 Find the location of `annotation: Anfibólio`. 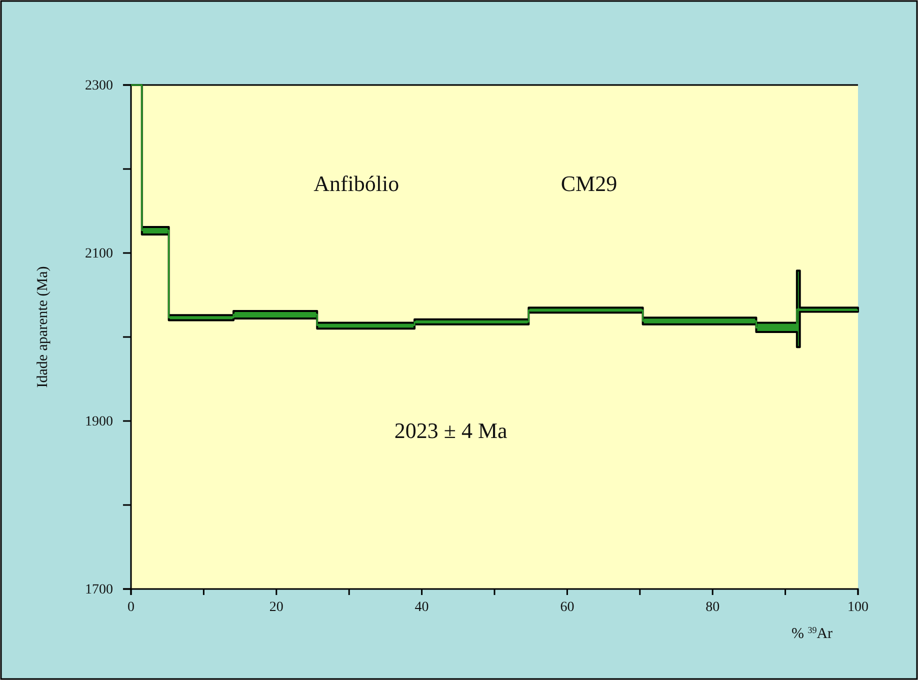

annotation: Anfibólio is located at coordinates (357, 183).